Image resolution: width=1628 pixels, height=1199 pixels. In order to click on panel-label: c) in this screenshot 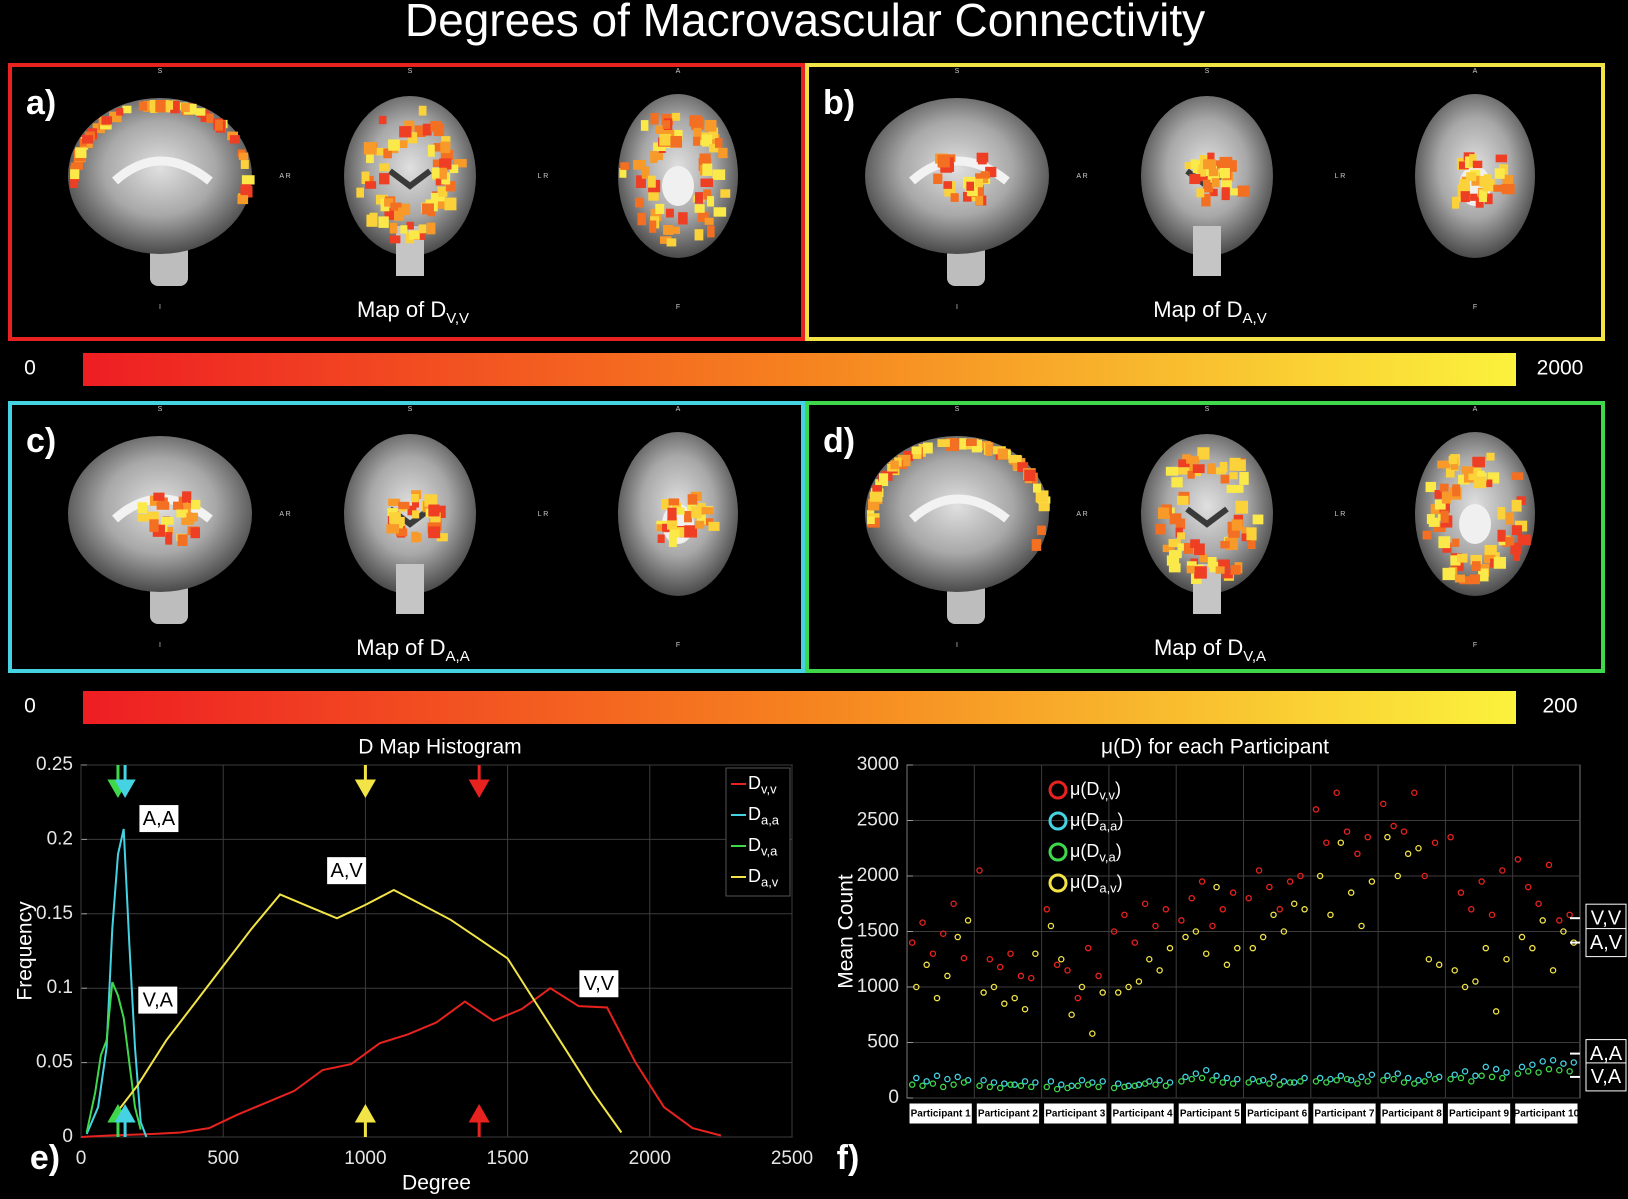, I will do `click(41, 441)`.